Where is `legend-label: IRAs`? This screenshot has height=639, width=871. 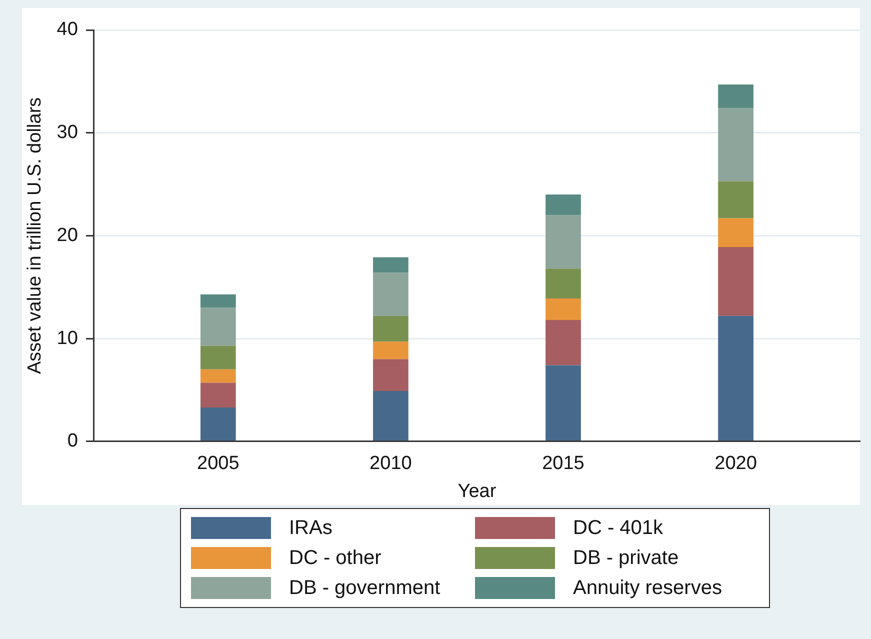 legend-label: IRAs is located at coordinates (310, 528).